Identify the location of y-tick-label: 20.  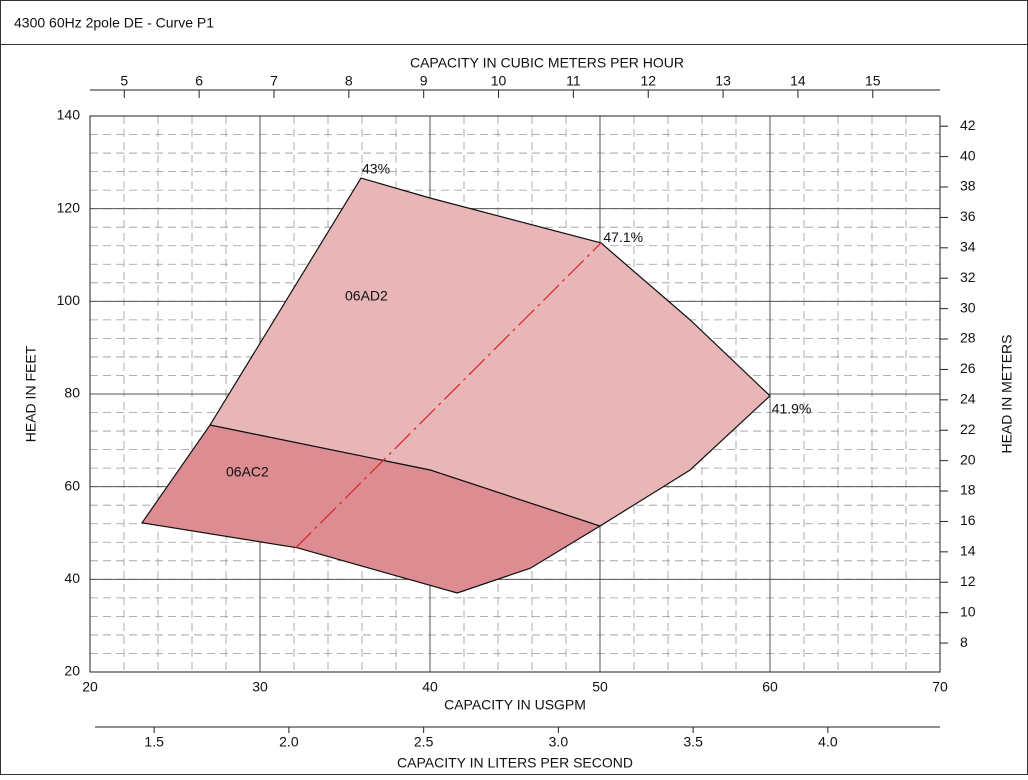
(72, 671).